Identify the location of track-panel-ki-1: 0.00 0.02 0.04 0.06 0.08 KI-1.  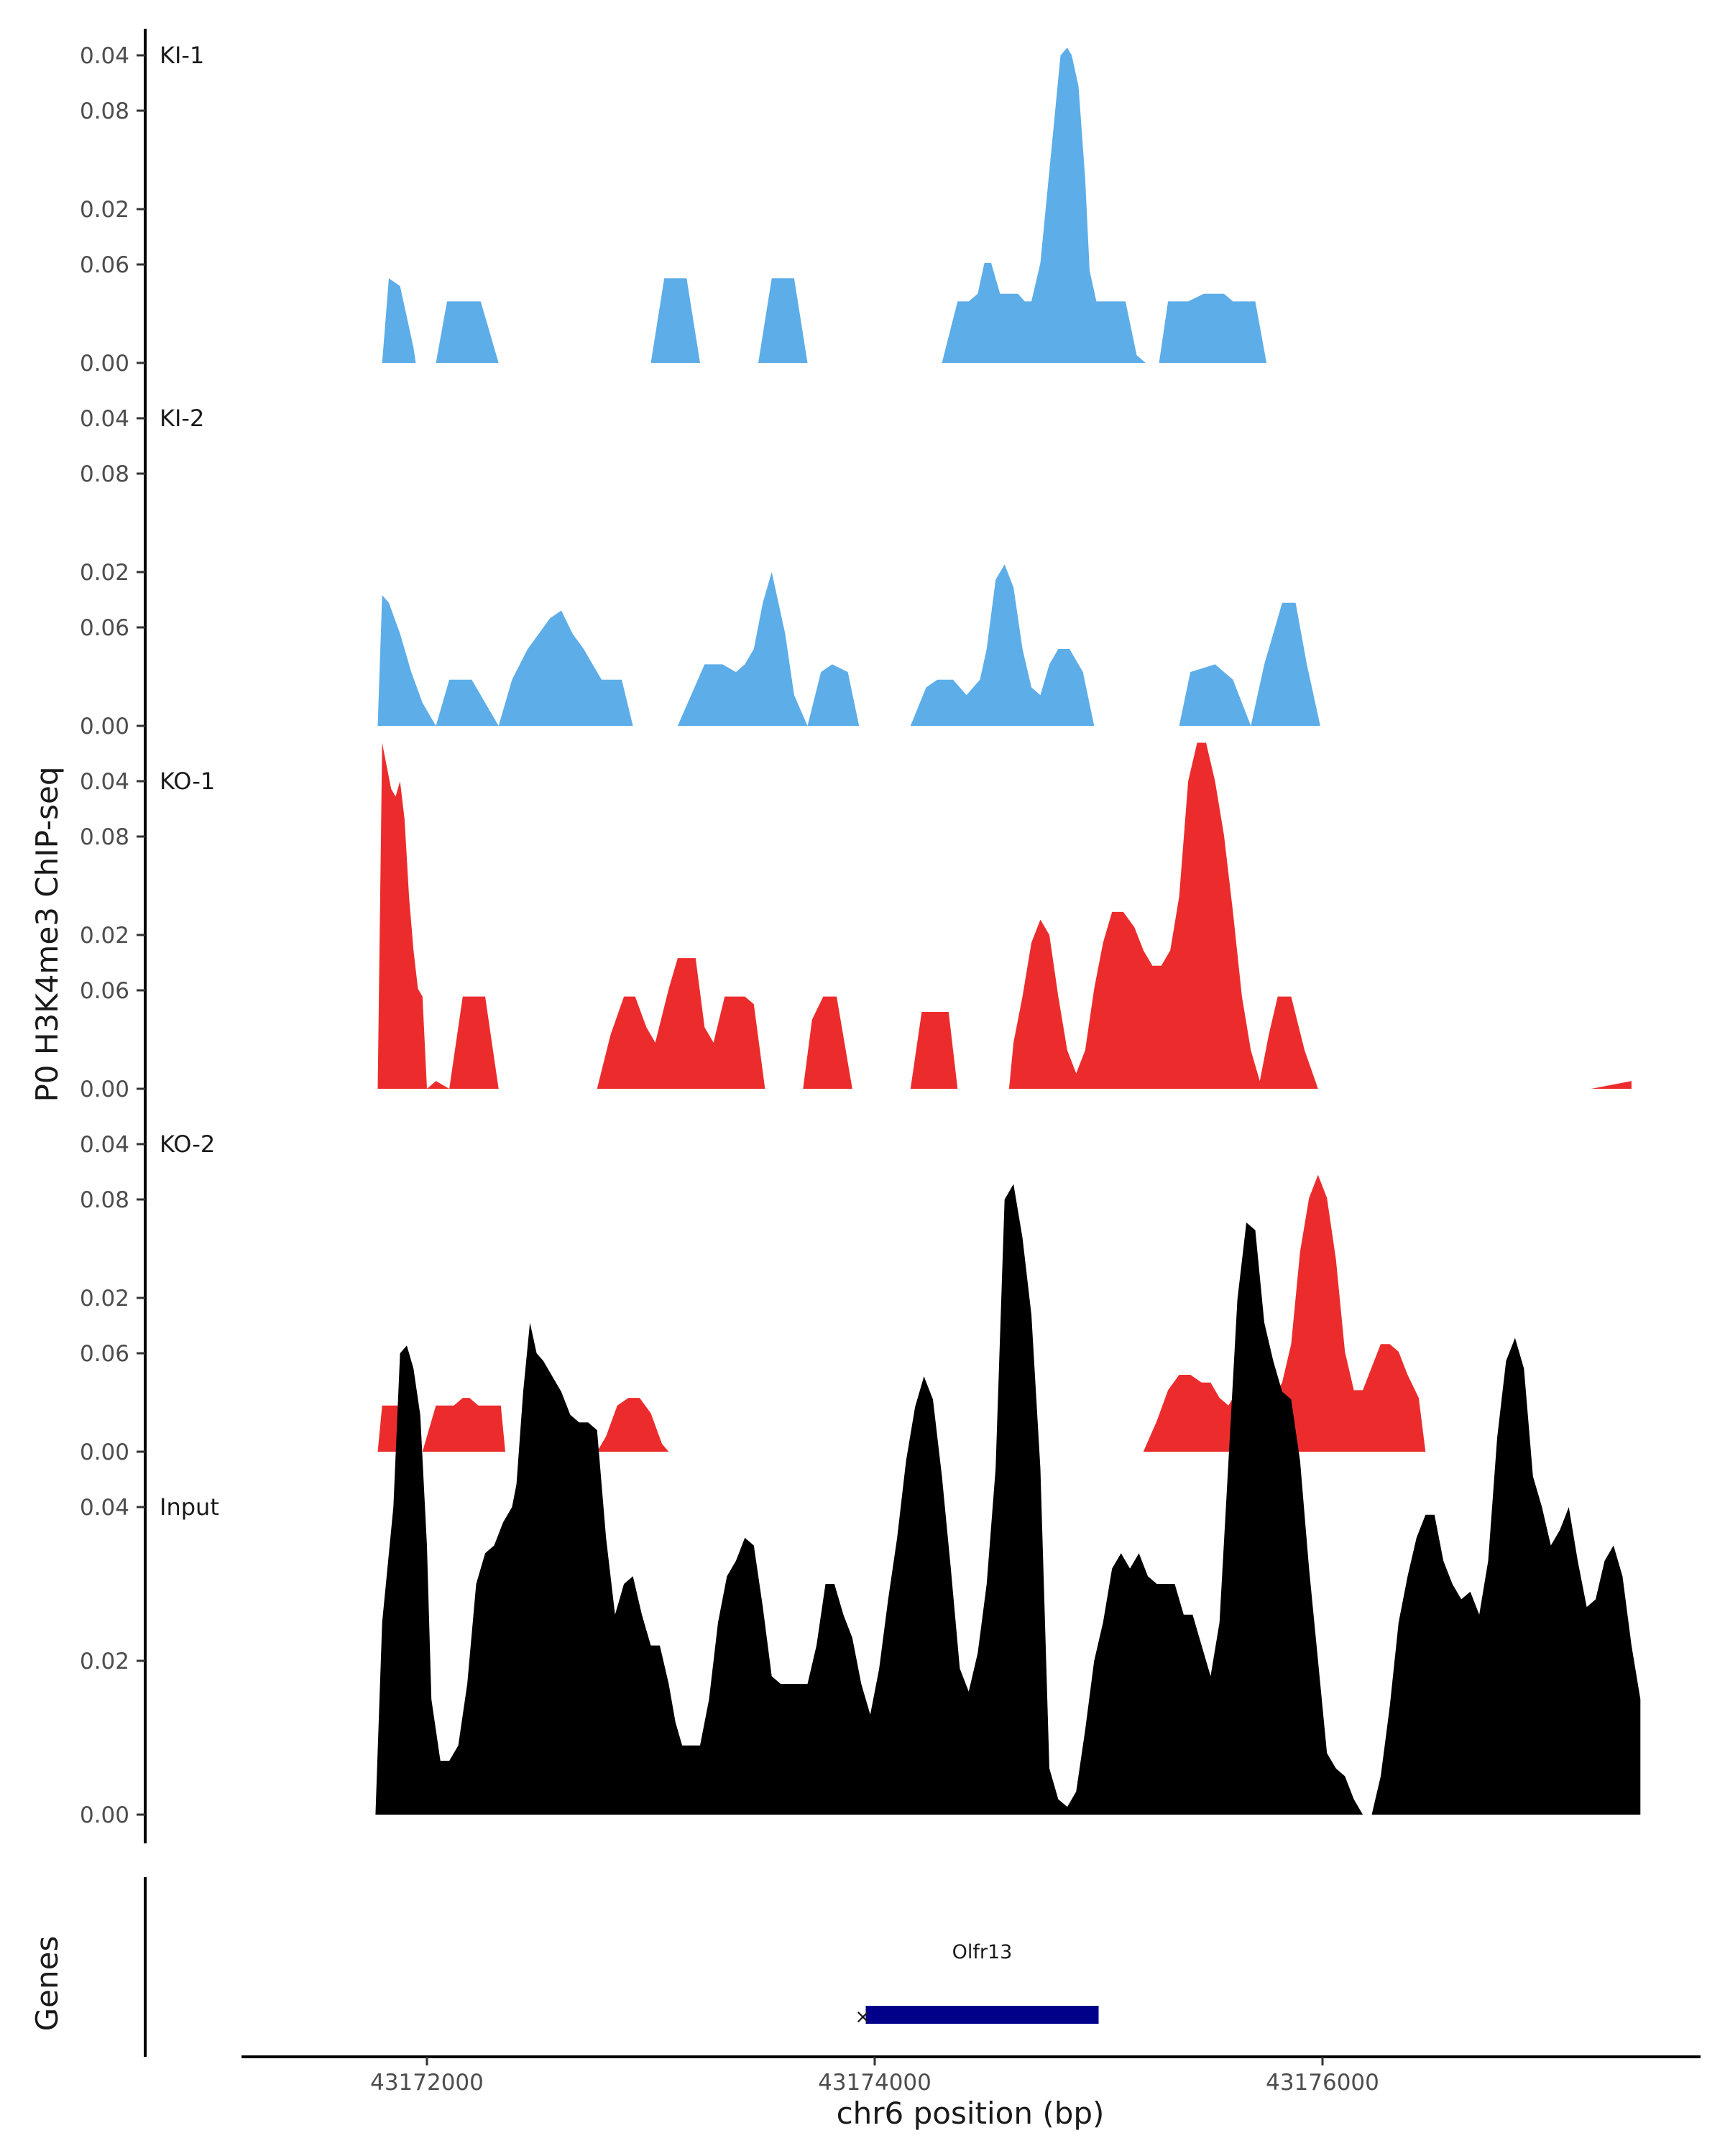
(686, 210).